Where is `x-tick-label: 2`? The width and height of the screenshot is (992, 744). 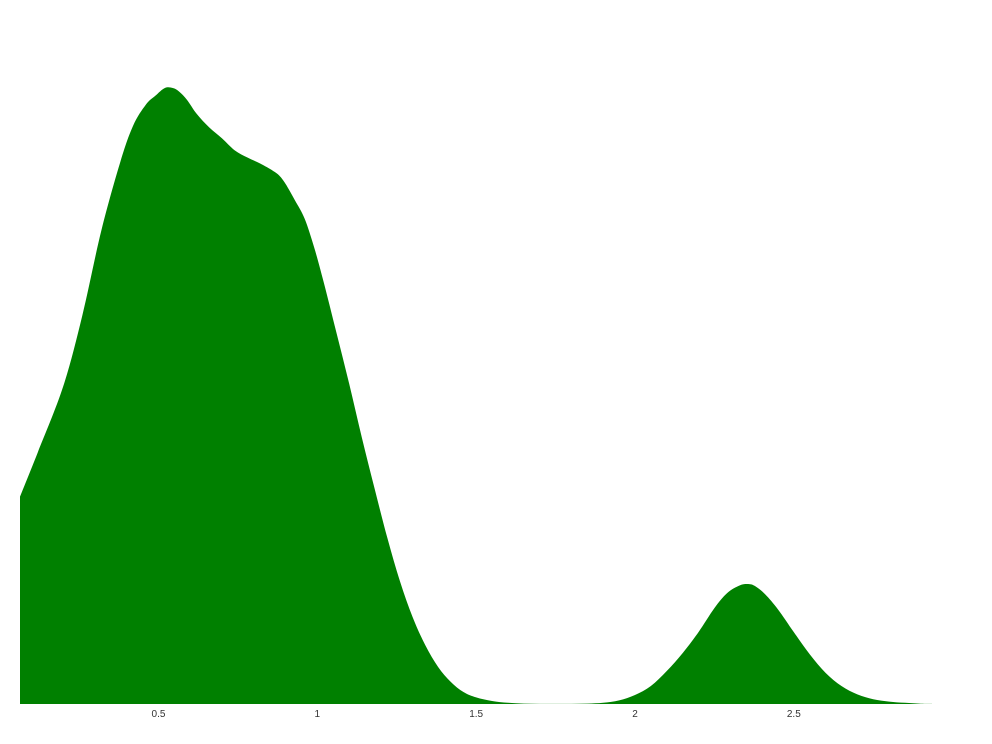 x-tick-label: 2 is located at coordinates (635, 714).